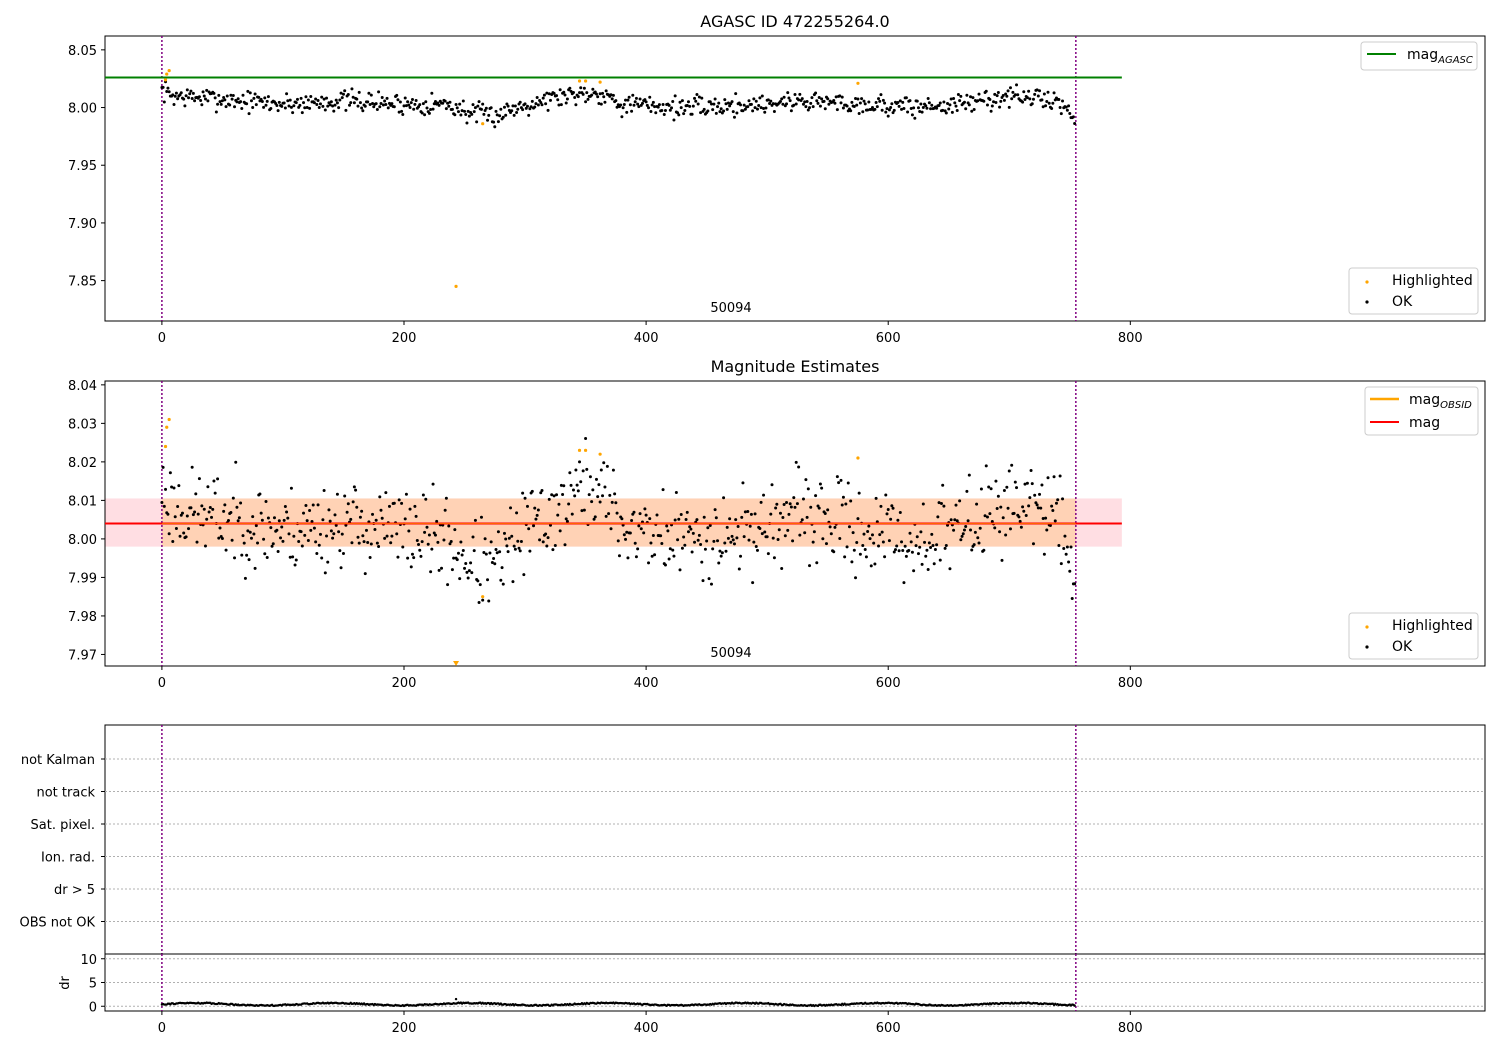 The image size is (1500, 1050). Describe the element at coordinates (63, 825) in the screenshot. I see `flag-label: Sat. pixel.` at that location.